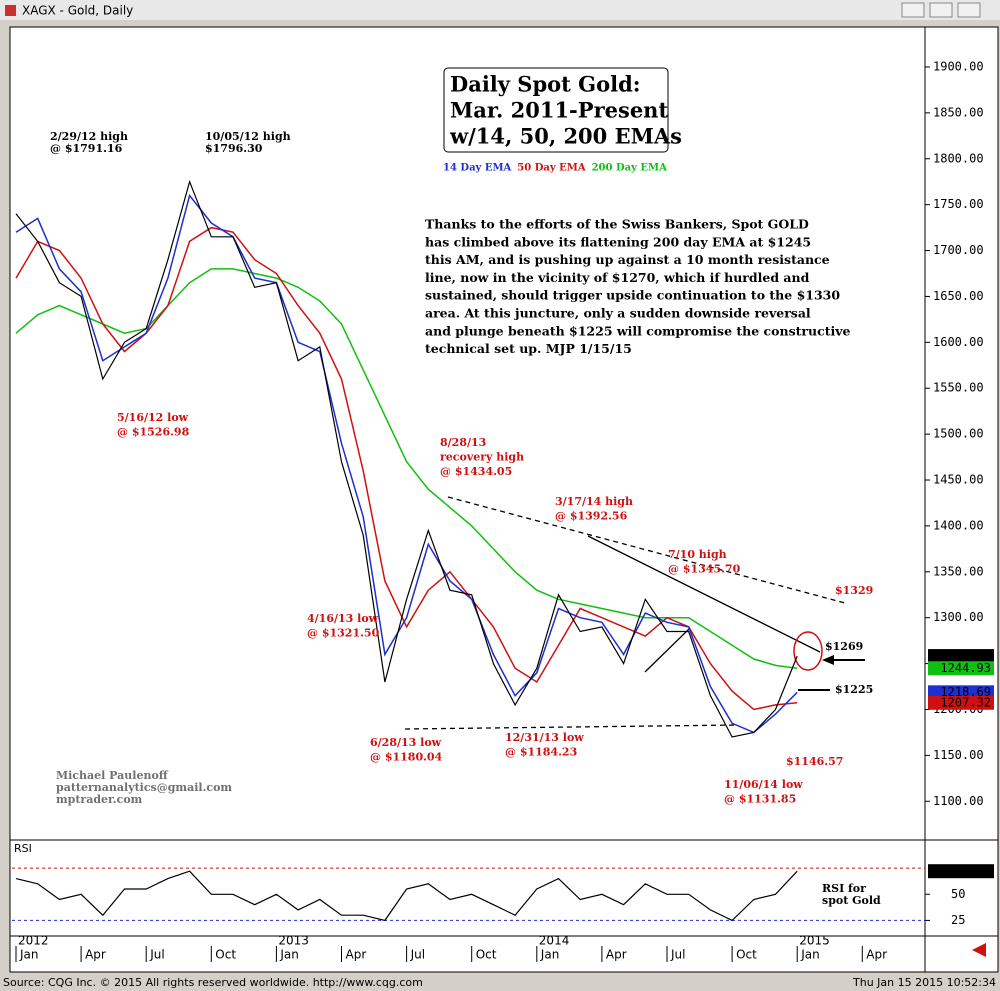 The image size is (1000, 991). What do you see at coordinates (77, 11) in the screenshot?
I see `window-title: XAGX - Gold, Daily` at bounding box center [77, 11].